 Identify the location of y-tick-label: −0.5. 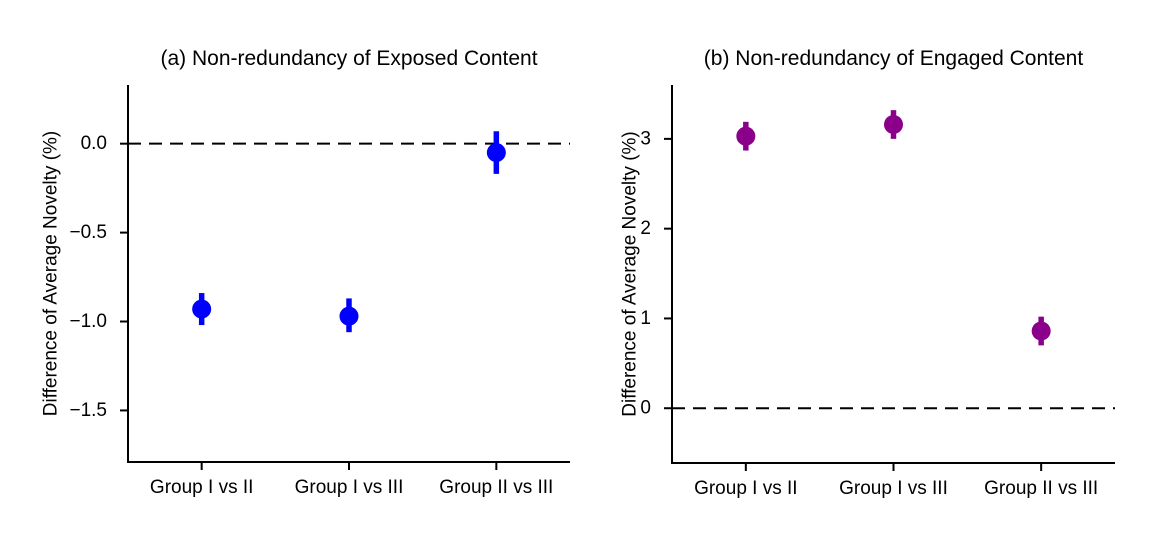
(88, 232).